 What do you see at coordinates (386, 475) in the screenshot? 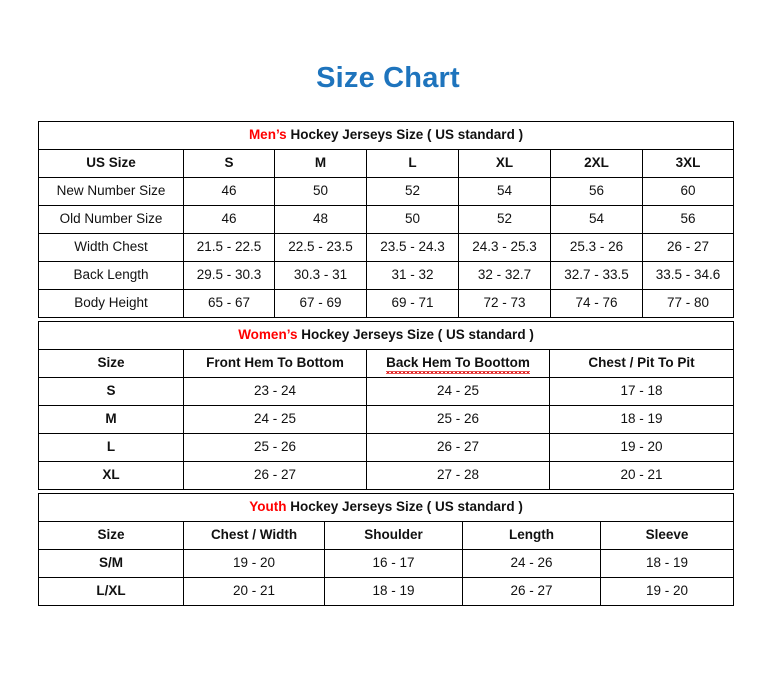
I see `table-row: XL 26 - 27 27 - 28 20 - 21` at bounding box center [386, 475].